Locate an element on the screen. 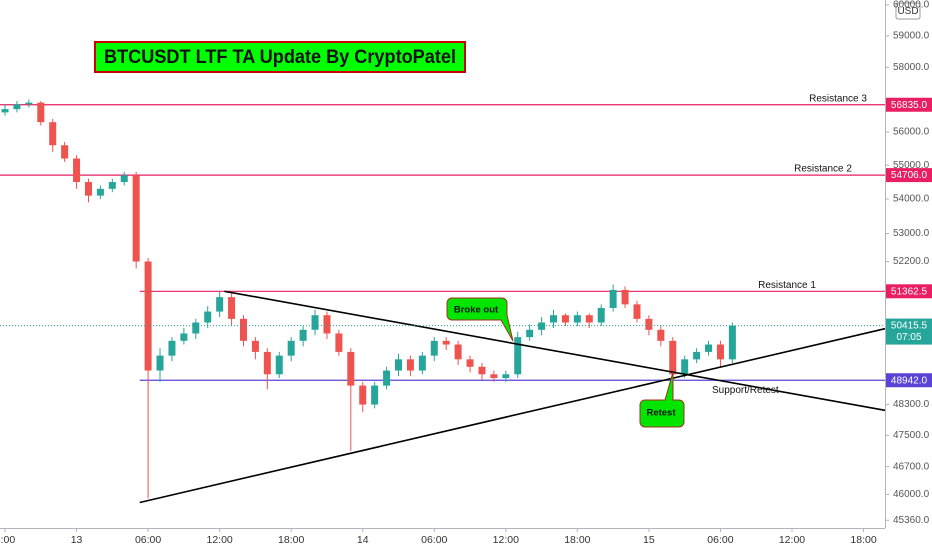 This screenshot has height=550, width=932. chart-title: BTCUSDT LTF TA Update By CryptoPatel is located at coordinates (280, 57).